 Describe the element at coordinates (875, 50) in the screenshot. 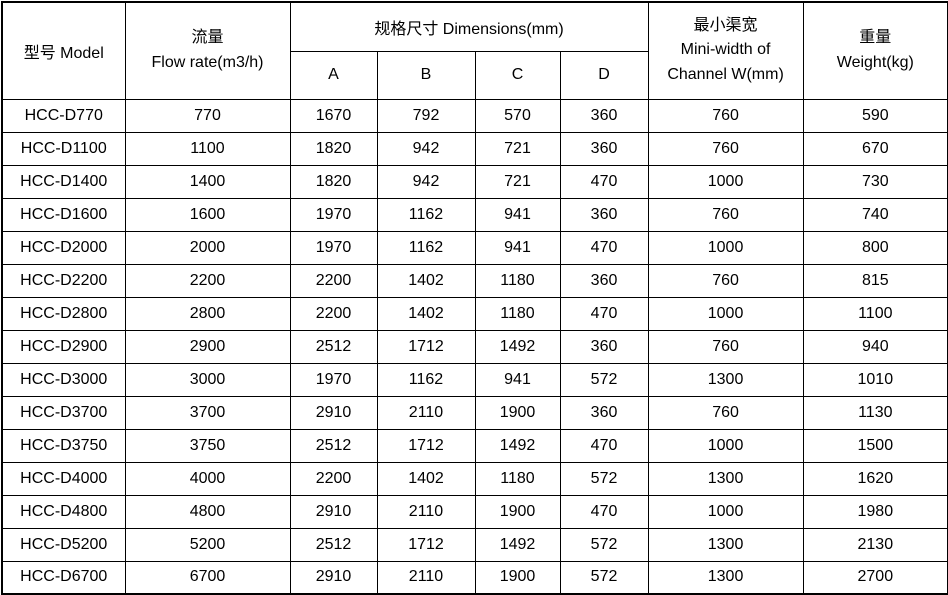

I see `header-weight: 重量 Weight(kg)` at that location.